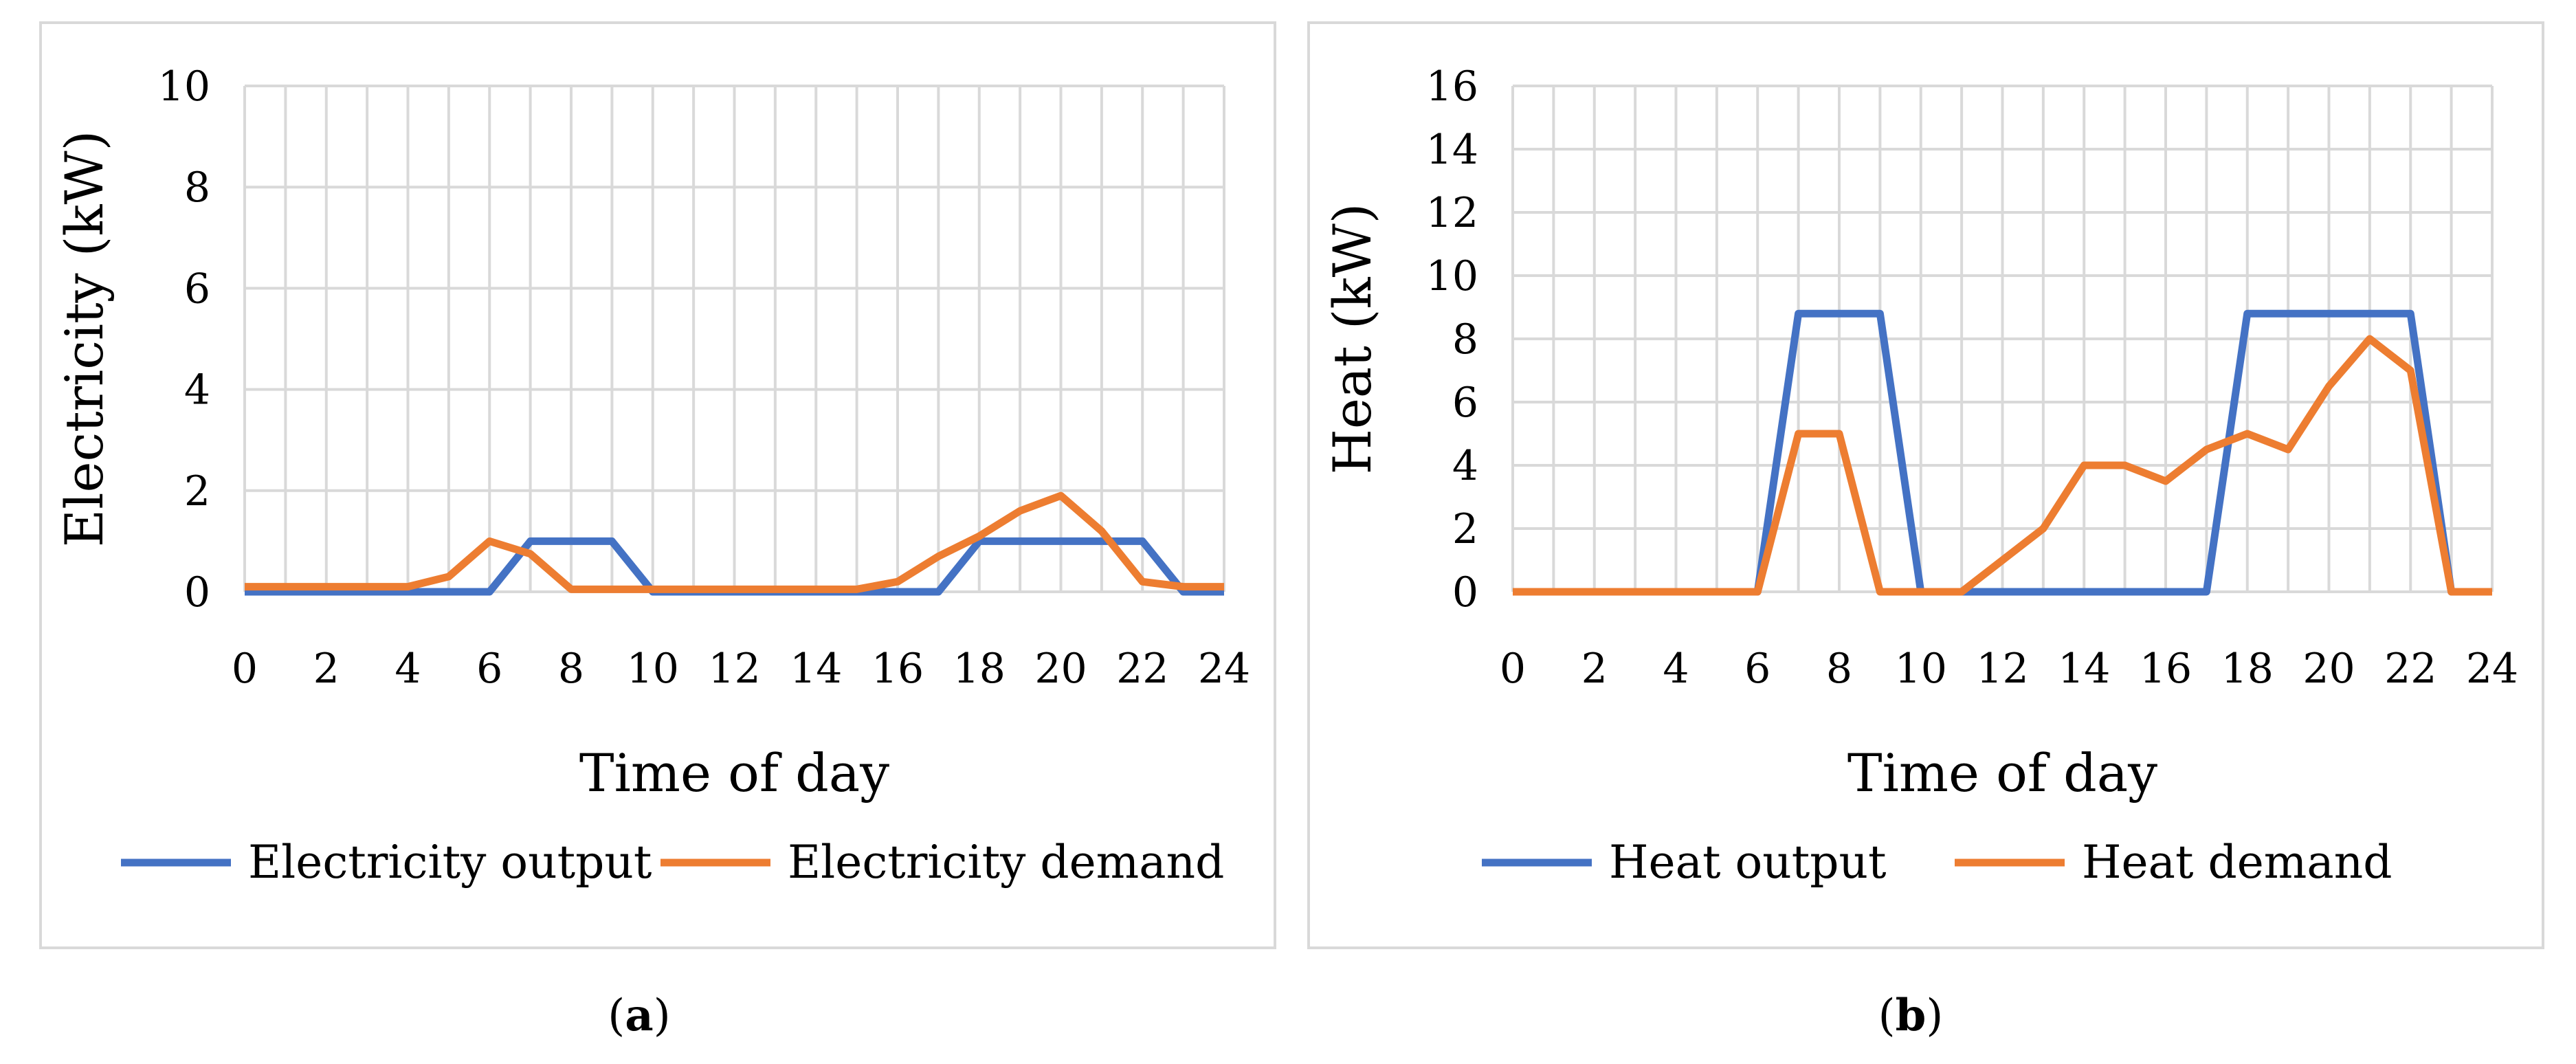 This screenshot has height=1064, width=2576. What do you see at coordinates (1452, 87) in the screenshot?
I see `y-tick-label: 16` at bounding box center [1452, 87].